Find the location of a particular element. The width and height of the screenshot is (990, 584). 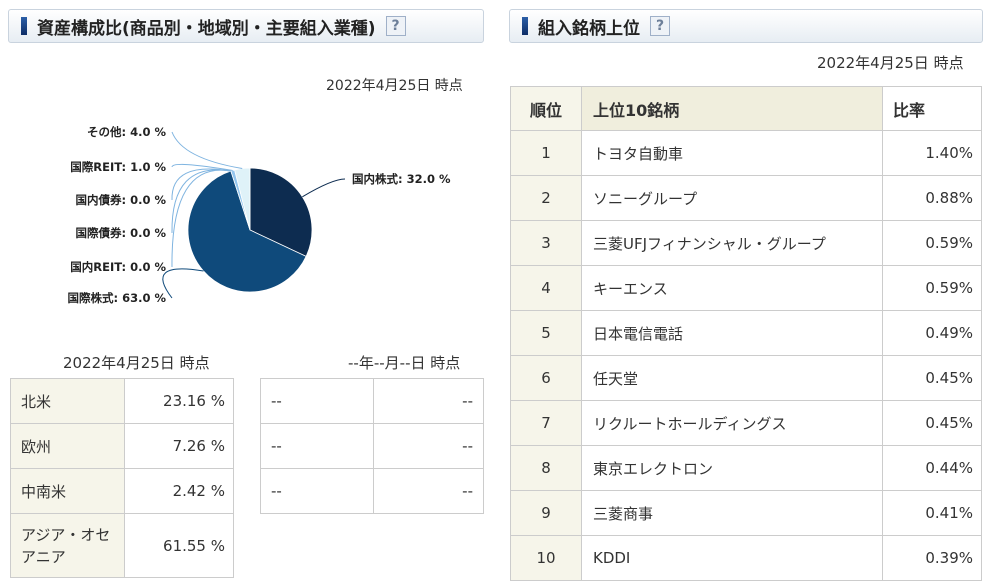

table-row: 1 トヨタ自動車 1.40% is located at coordinates (746, 153).